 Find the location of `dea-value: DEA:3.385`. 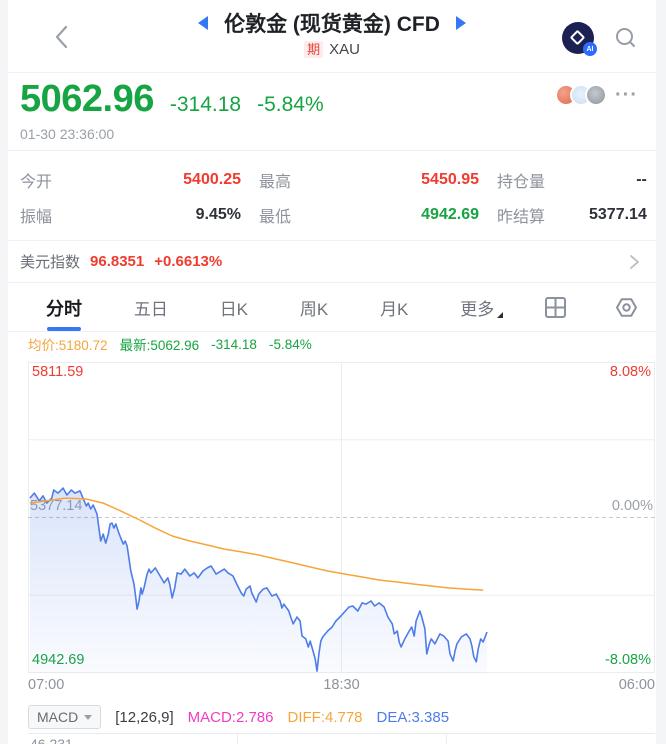

dea-value: DEA:3.385 is located at coordinates (413, 717).